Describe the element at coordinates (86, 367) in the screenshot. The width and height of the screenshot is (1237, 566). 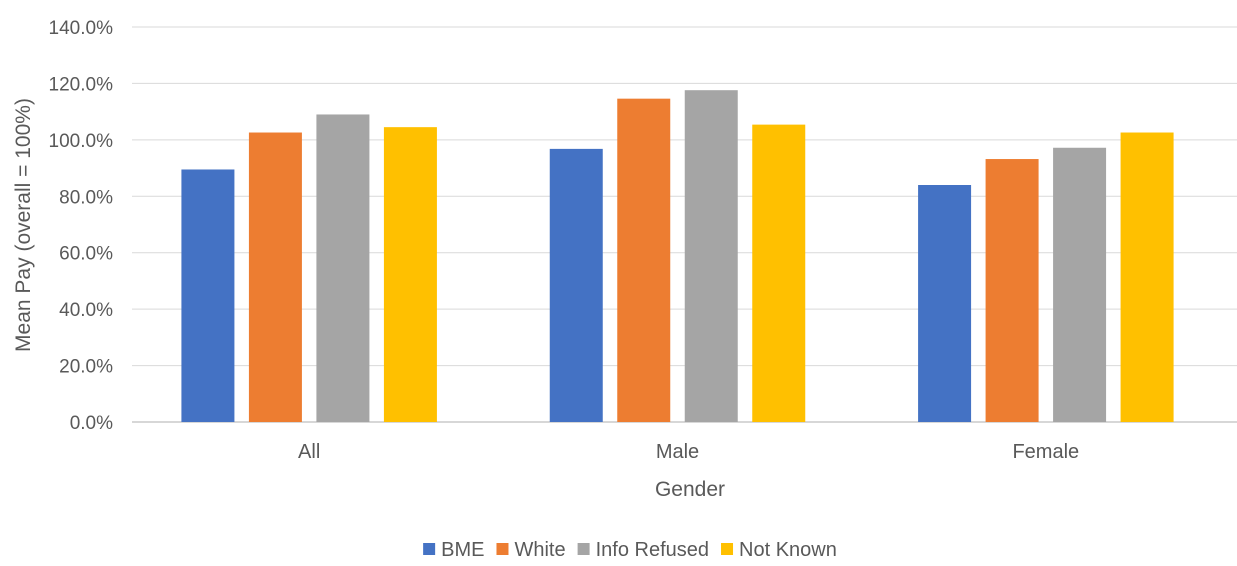
I see `y-tick-label: 20.0%` at that location.